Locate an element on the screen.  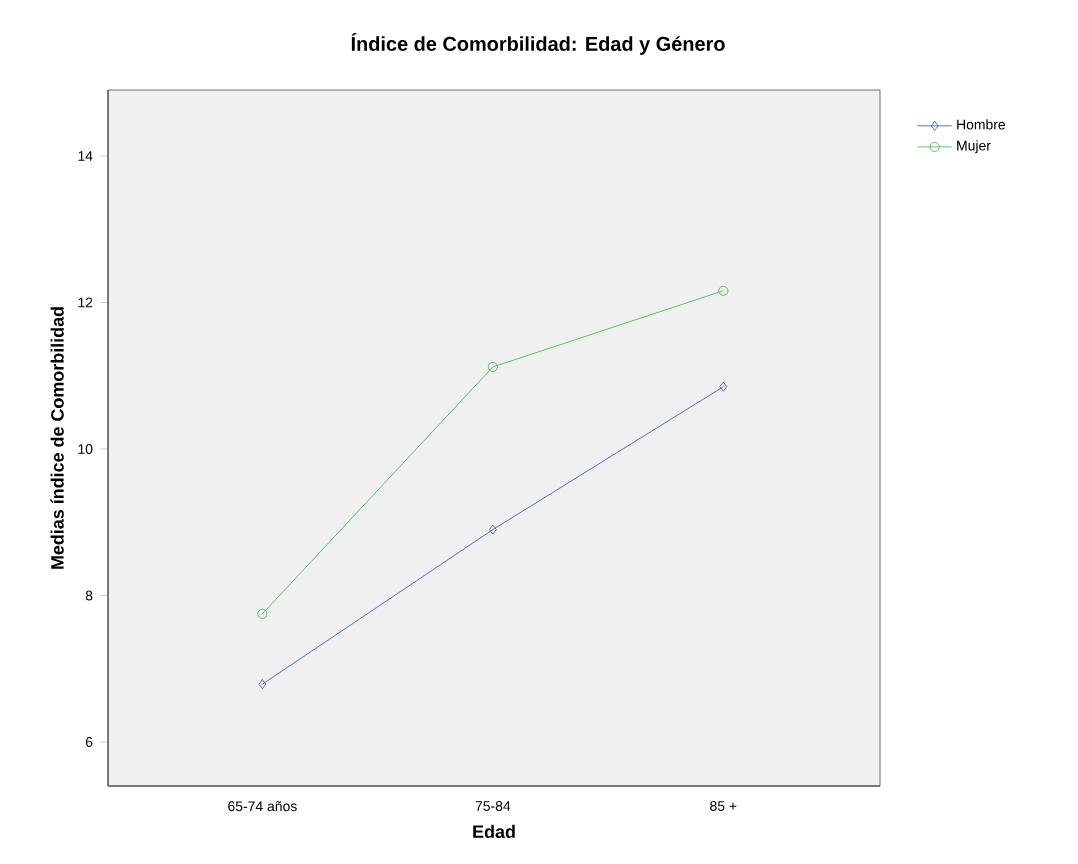
chart-title: Índice de Comorbilidad: Edad y Género is located at coordinates (538, 44).